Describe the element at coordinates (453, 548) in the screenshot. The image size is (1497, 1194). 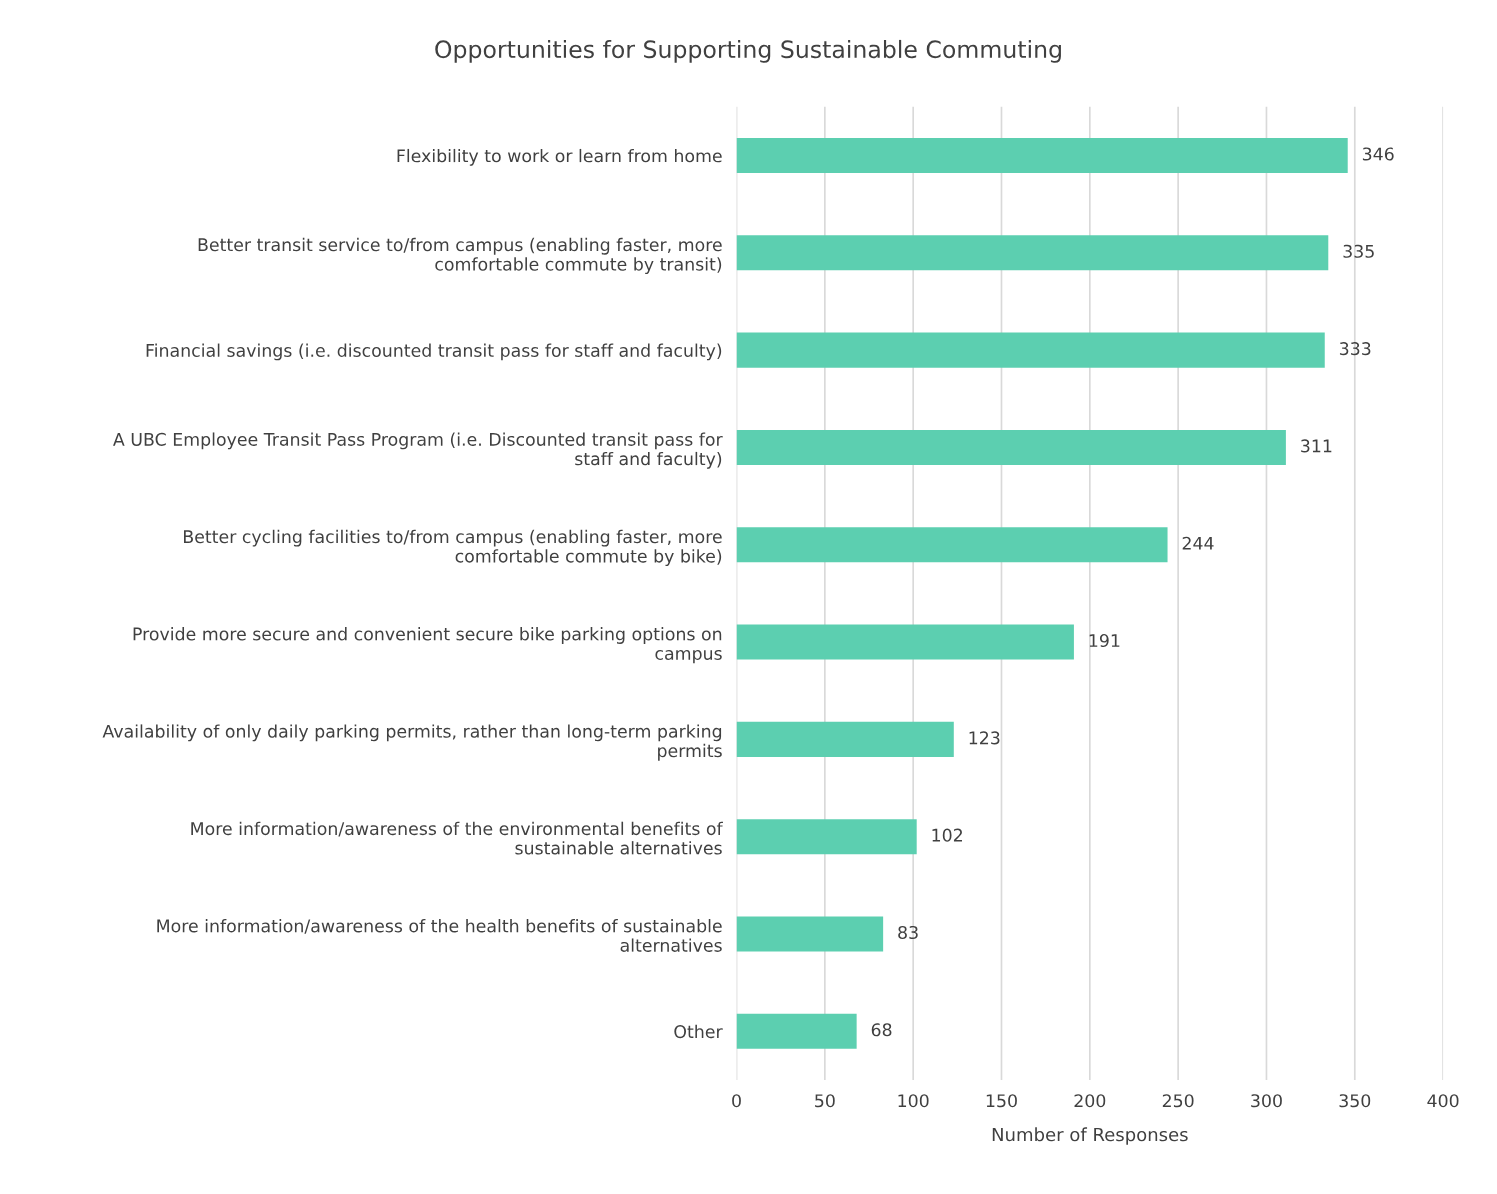
I see `y-tick-label: Better cycling facilities to/from campus (enabling faster, more comfortable commute by bike)` at that location.